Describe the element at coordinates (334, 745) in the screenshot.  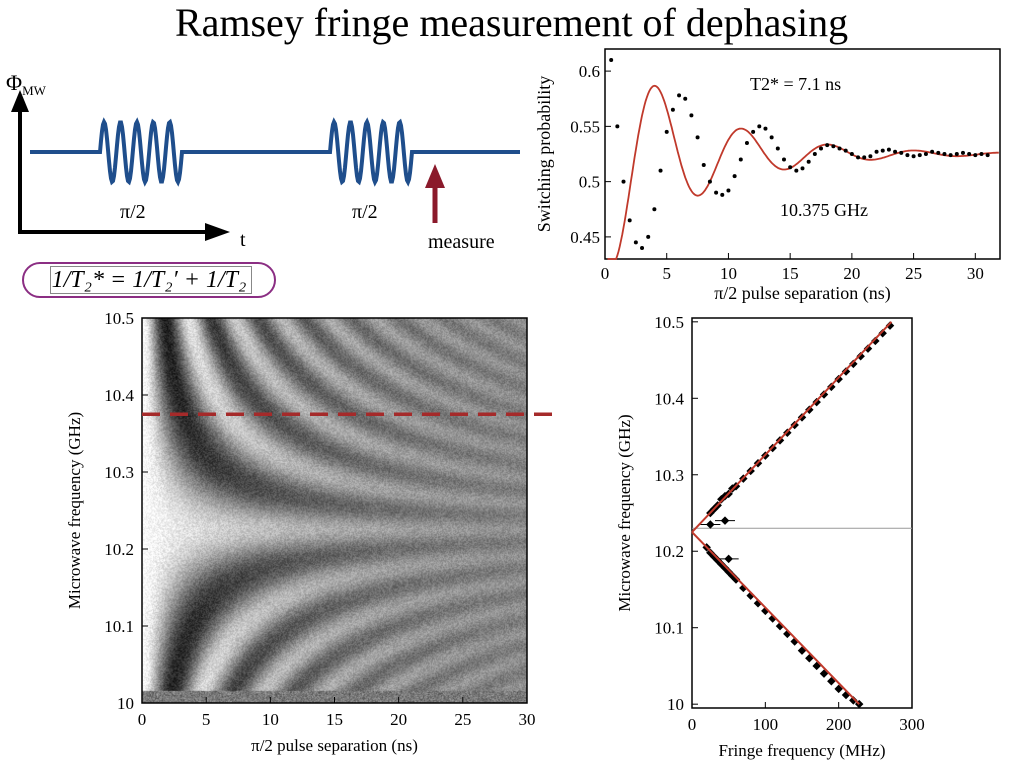
I see `heatmap-x-label: π/2 pulse separation (ns)` at that location.